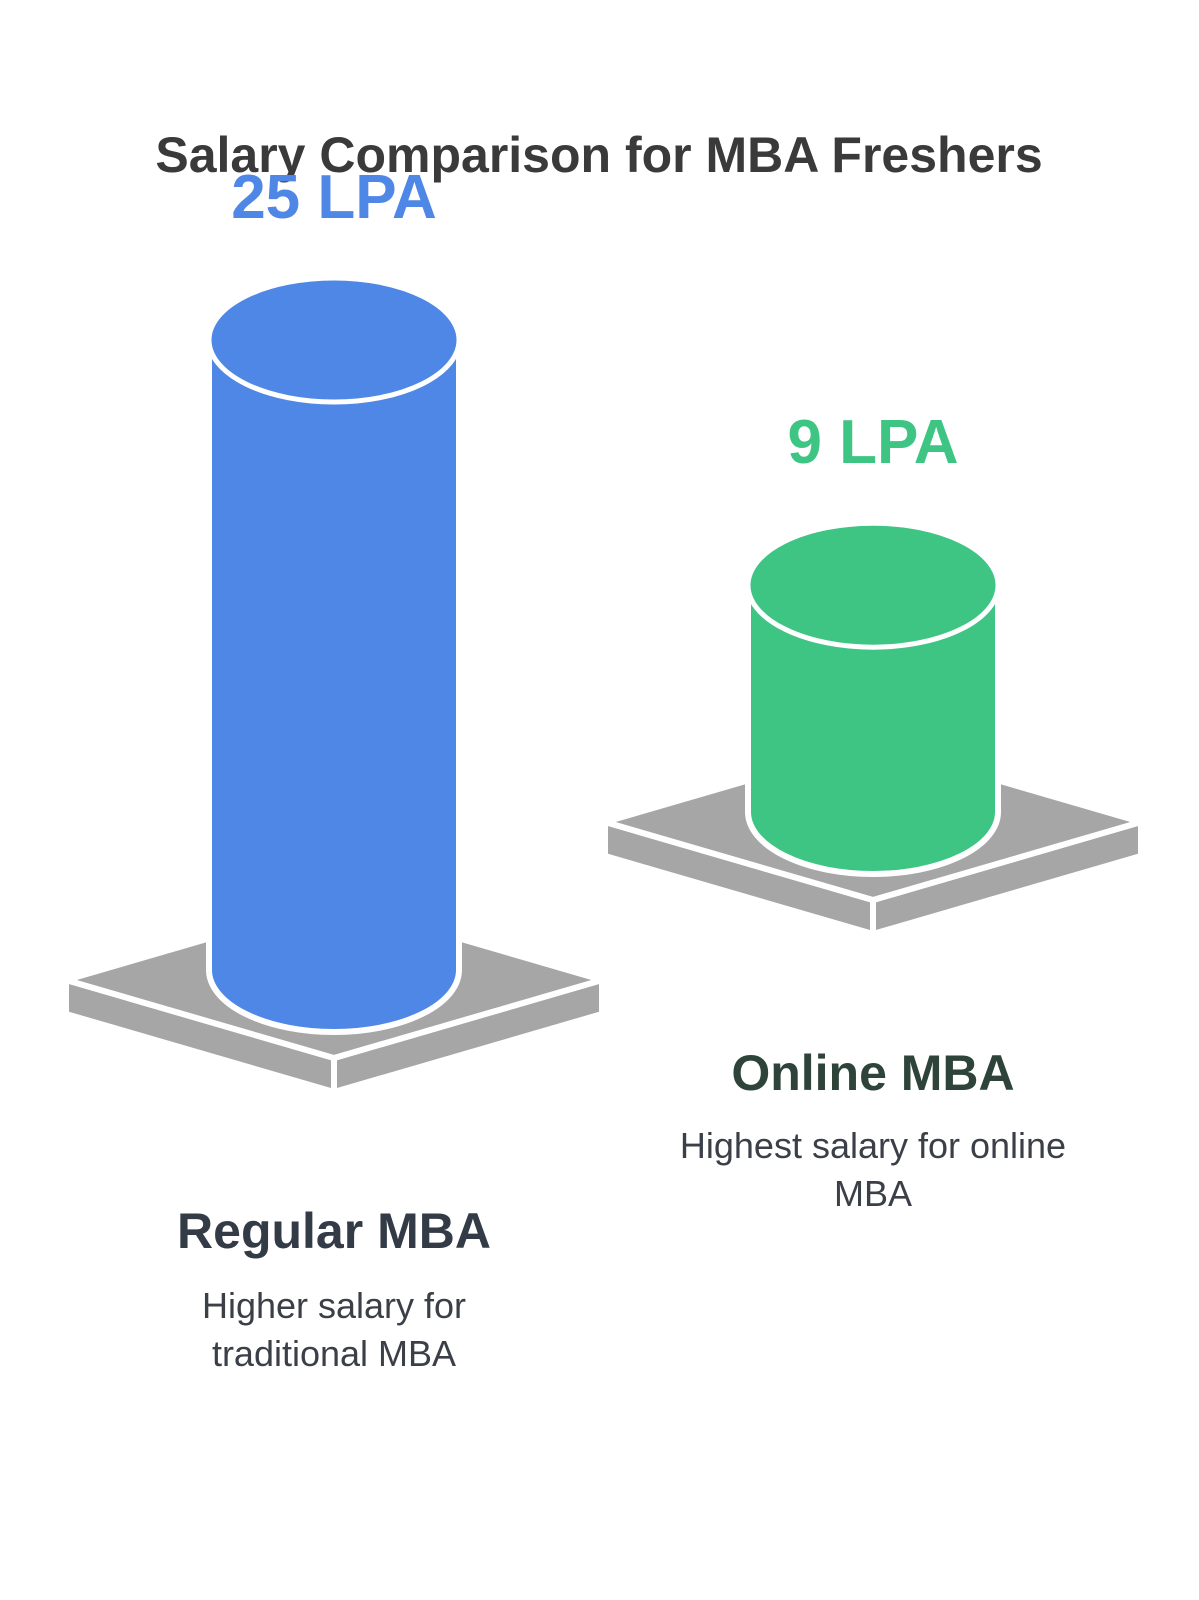 The image size is (1199, 1600). I want to click on chart-title: Salary Comparison for MBA Freshers, so click(598, 155).